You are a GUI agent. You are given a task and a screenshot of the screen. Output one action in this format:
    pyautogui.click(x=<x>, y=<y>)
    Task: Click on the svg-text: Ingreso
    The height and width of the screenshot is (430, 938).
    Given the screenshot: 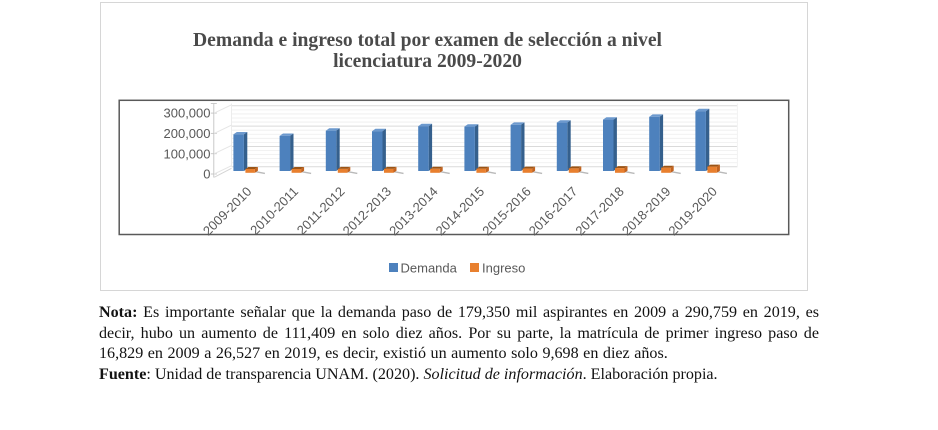 What is the action you would take?
    pyautogui.click(x=503, y=267)
    